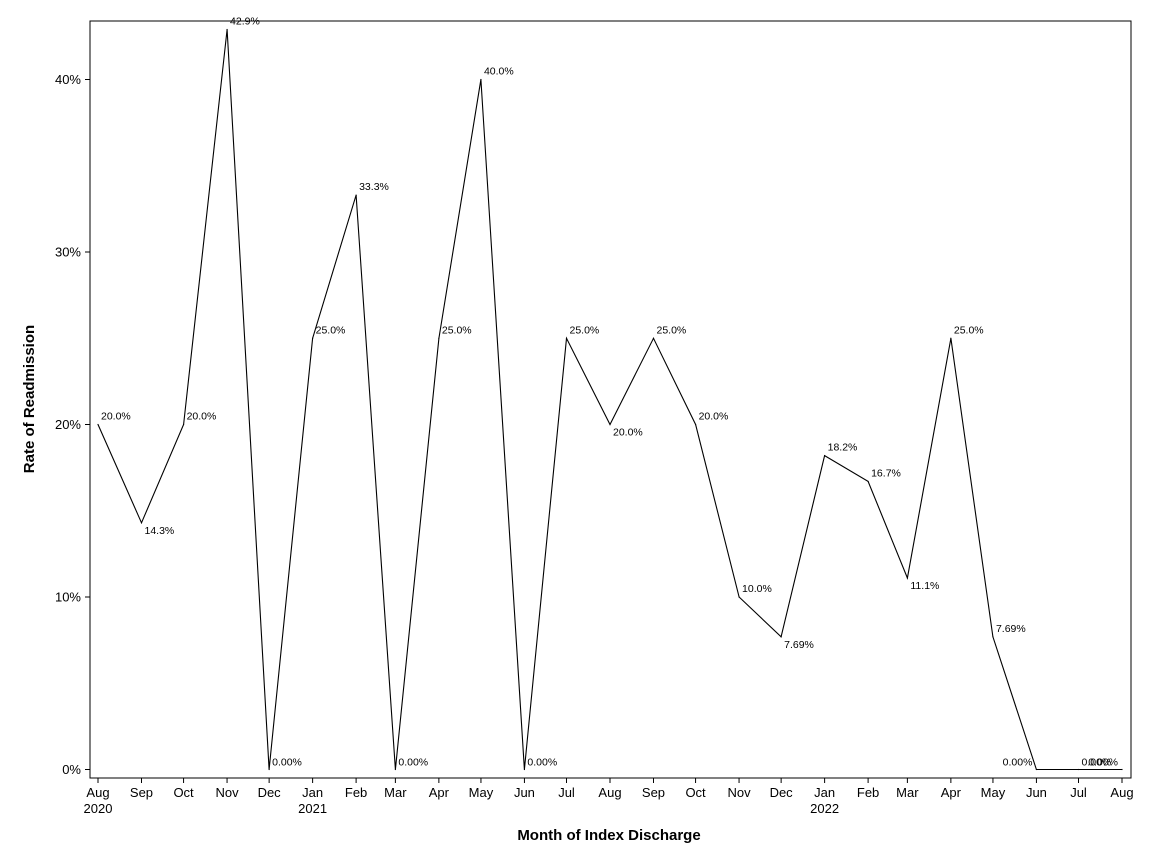  What do you see at coordinates (71, 769) in the screenshot?
I see `y-tick-label: 0%` at bounding box center [71, 769].